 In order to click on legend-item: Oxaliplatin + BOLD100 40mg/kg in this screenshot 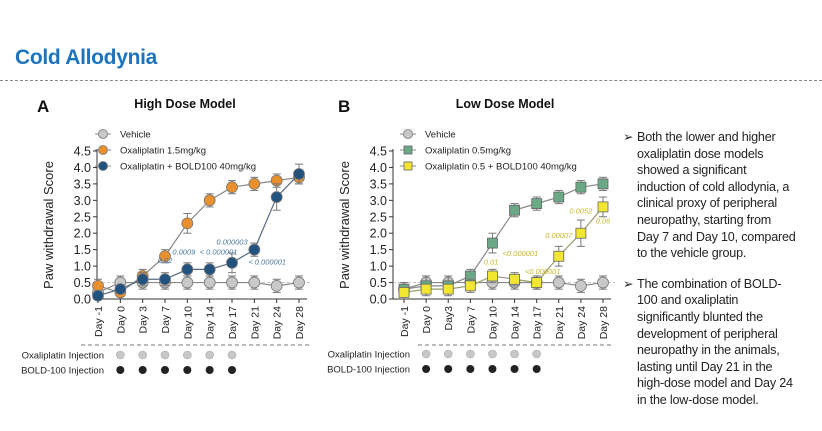, I will do `click(175, 167)`.